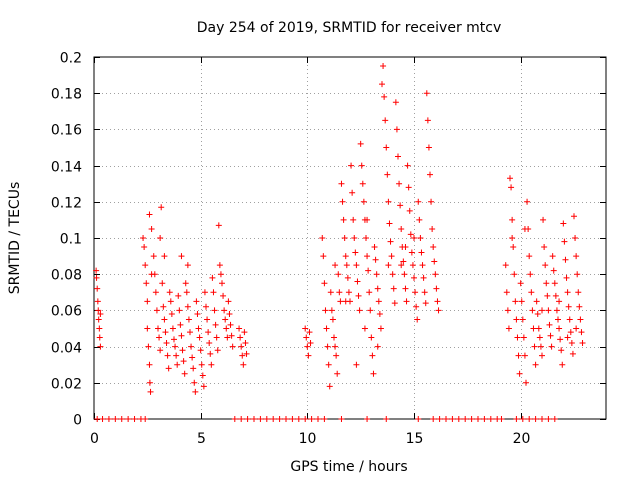 This screenshot has width=640, height=480. Describe the element at coordinates (66, 131) in the screenshot. I see `y-tick-label: 0.16` at that location.